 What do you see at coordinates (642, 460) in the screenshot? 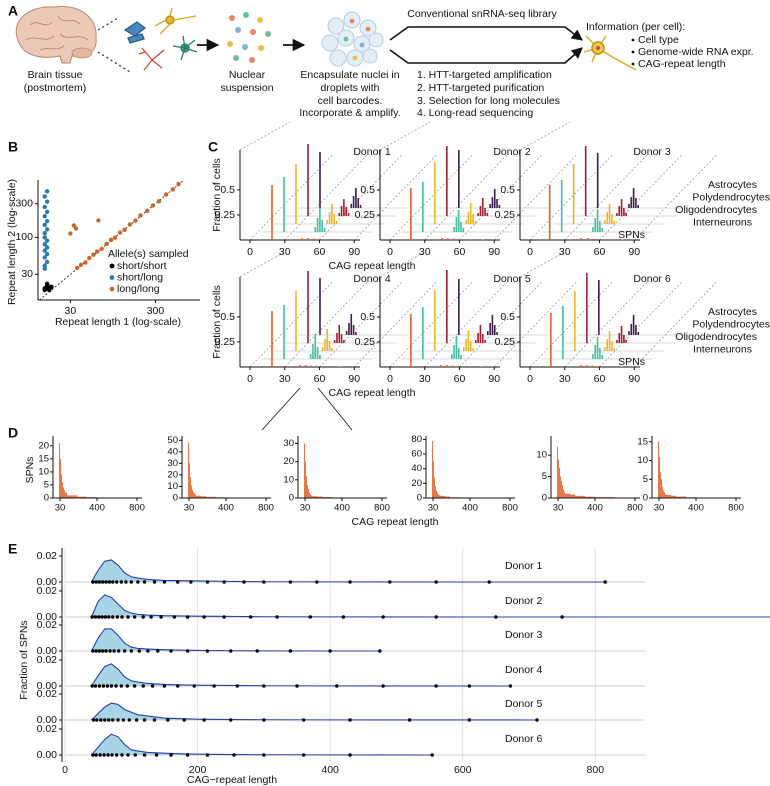
I see `y-tick-label: 10` at bounding box center [642, 460].